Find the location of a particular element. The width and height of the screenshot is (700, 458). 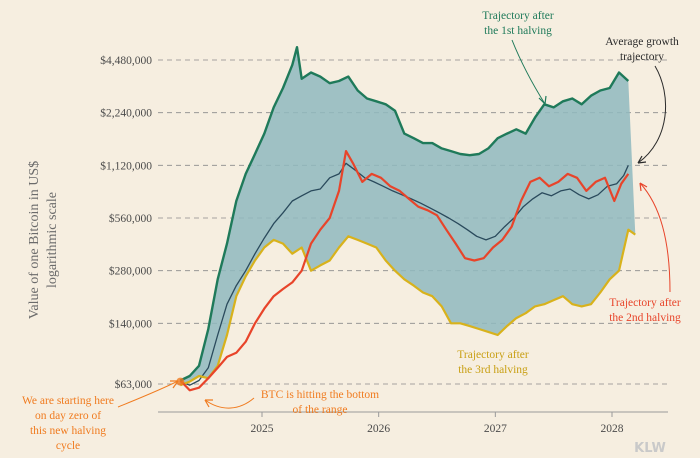

annotation-start-line3: this new halving is located at coordinates (68, 431).